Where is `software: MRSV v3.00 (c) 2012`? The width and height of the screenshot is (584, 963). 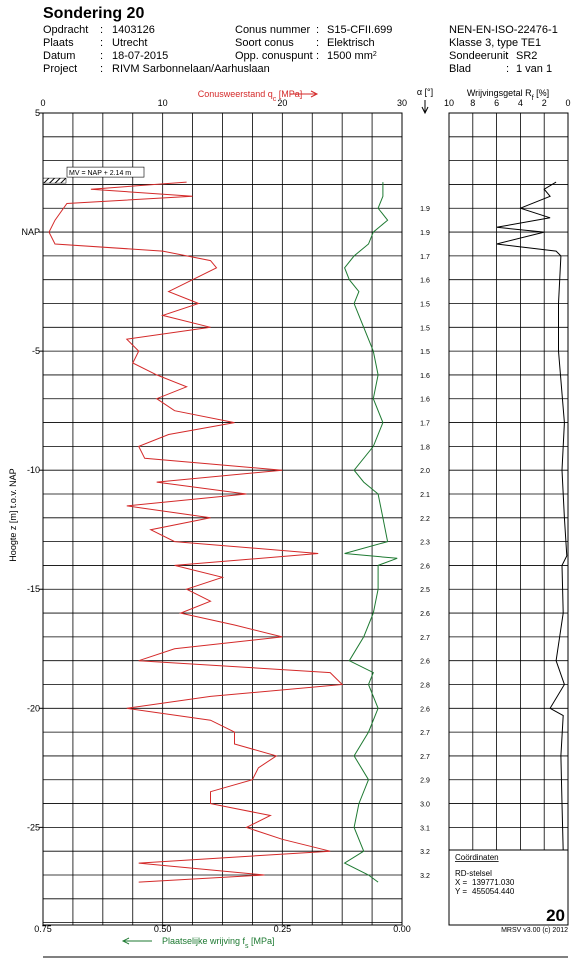 software: MRSV v3.00 (c) 2012 is located at coordinates (534, 930).